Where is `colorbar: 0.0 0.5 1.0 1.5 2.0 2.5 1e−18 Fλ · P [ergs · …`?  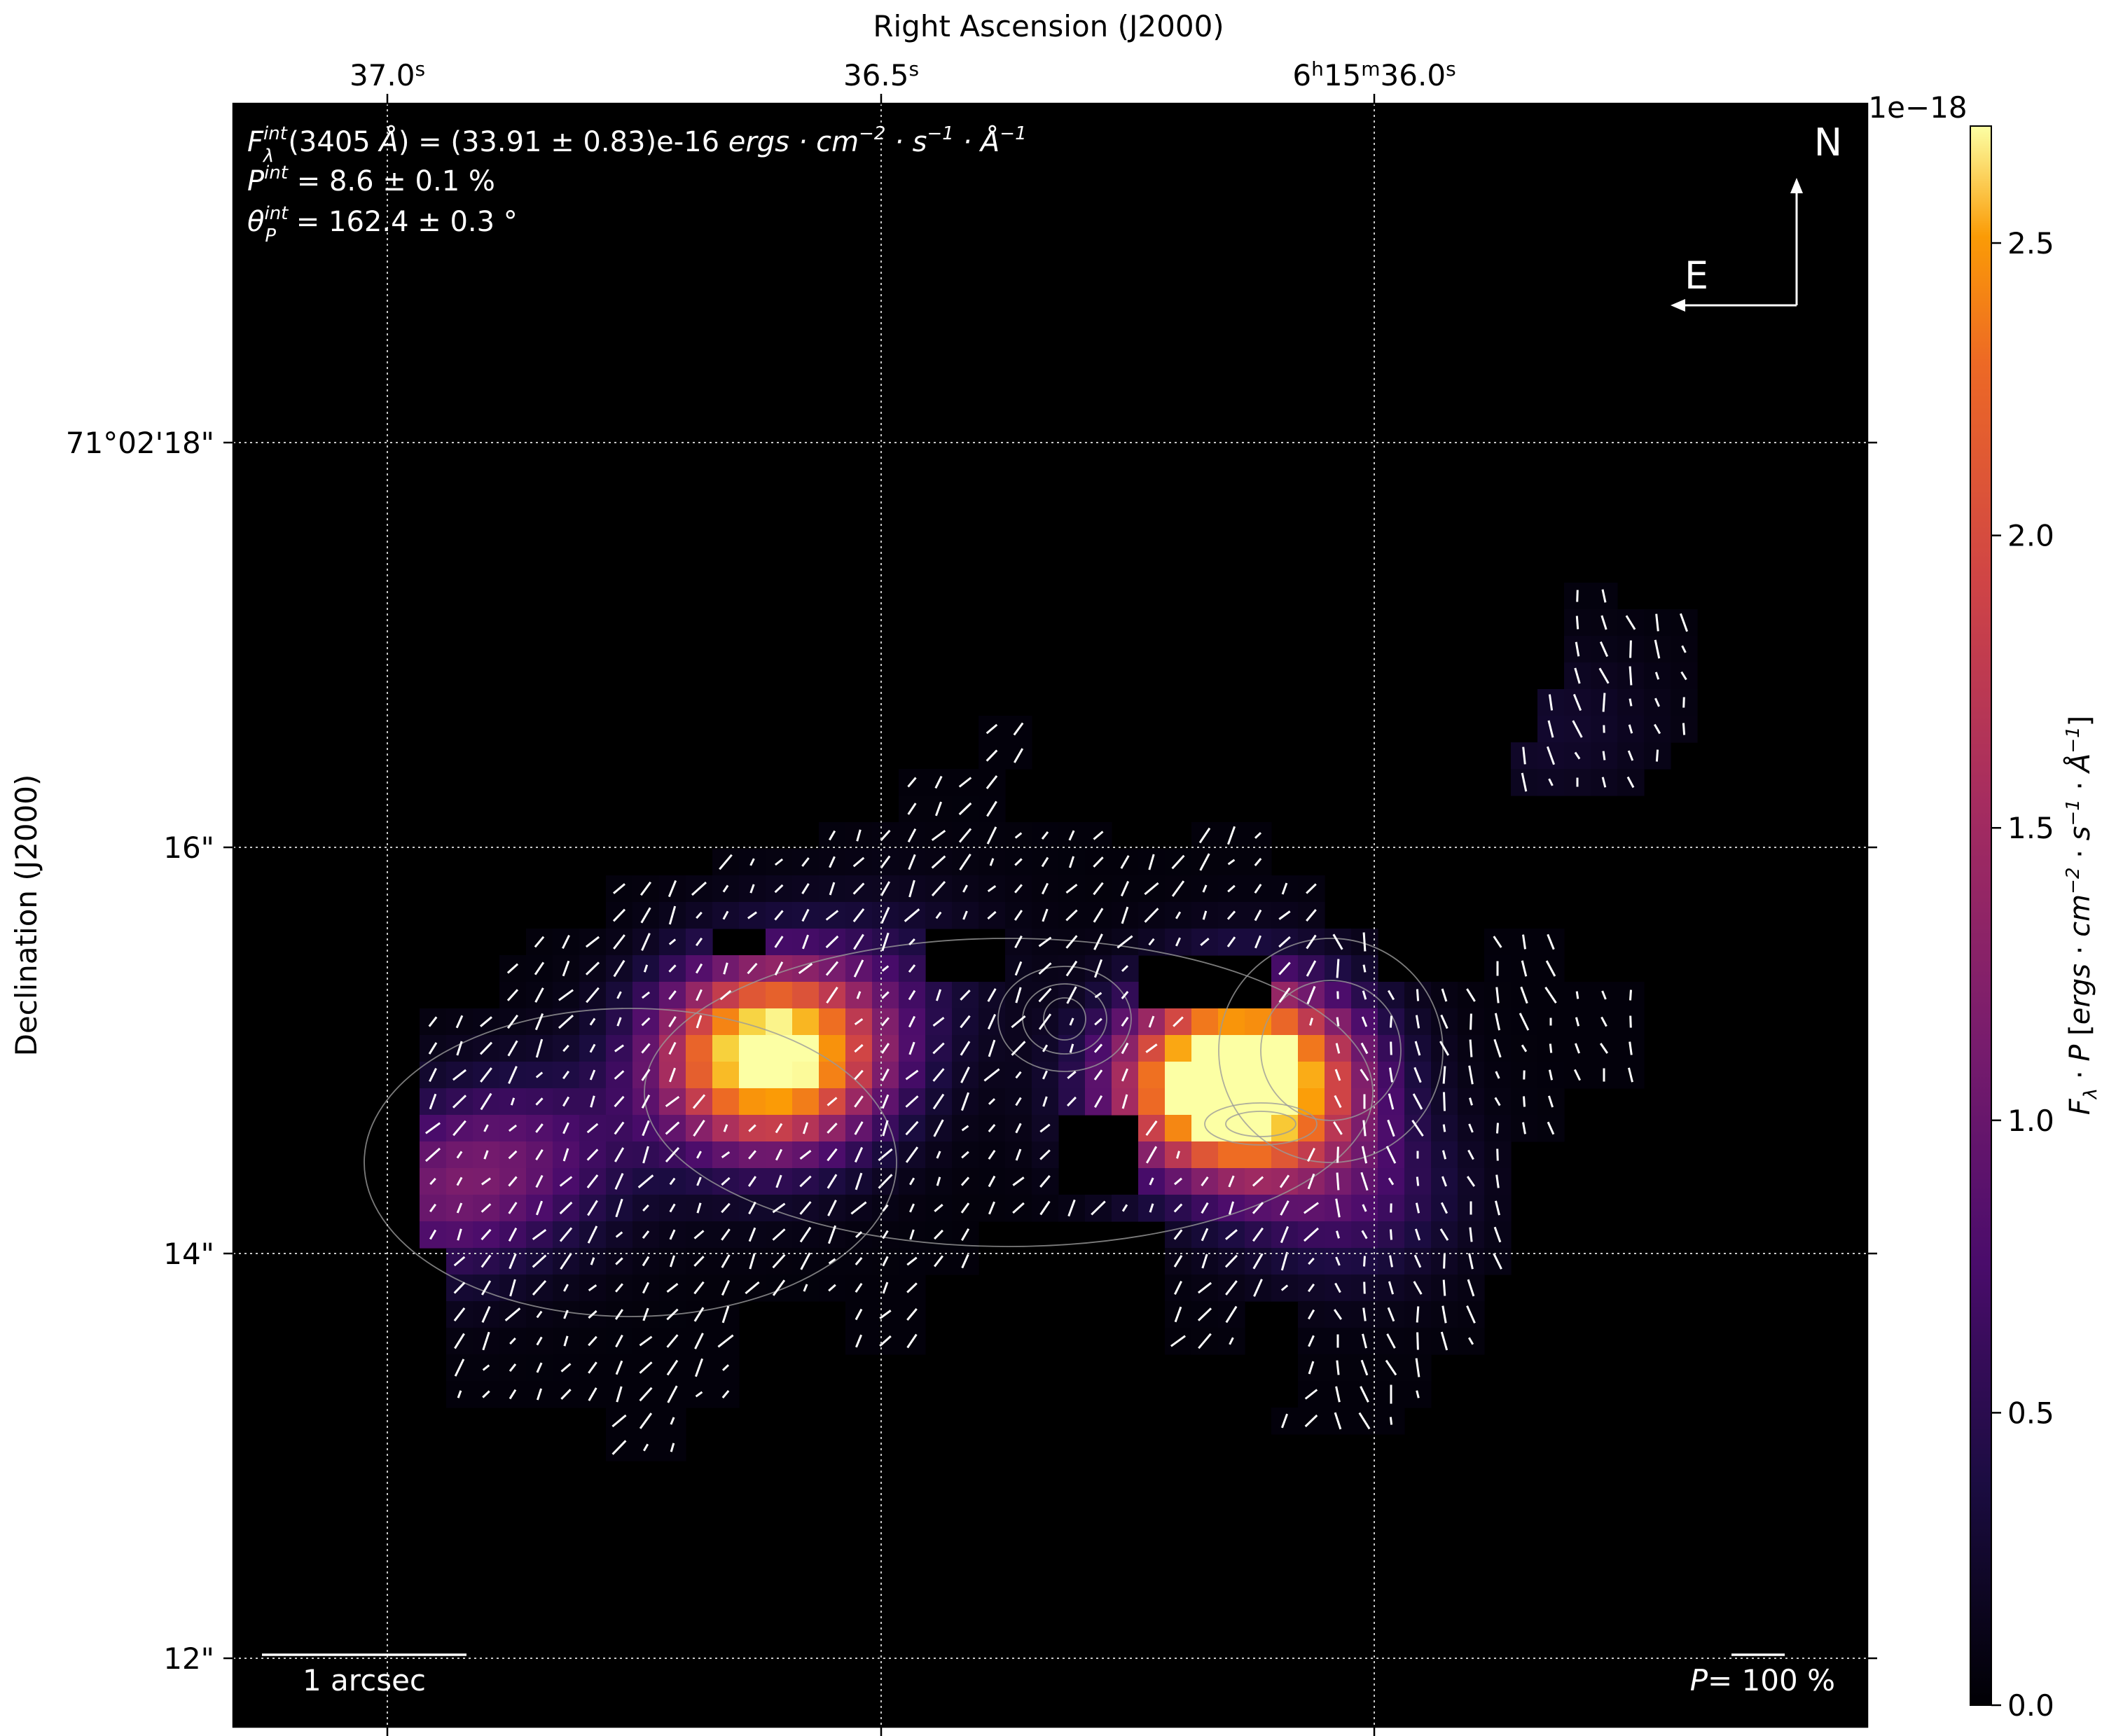 colorbar: 0.0 0.5 1.0 1.5 2.0 2.5 1e−18 Fλ · P [ergs · … is located at coordinates (1984, 906).